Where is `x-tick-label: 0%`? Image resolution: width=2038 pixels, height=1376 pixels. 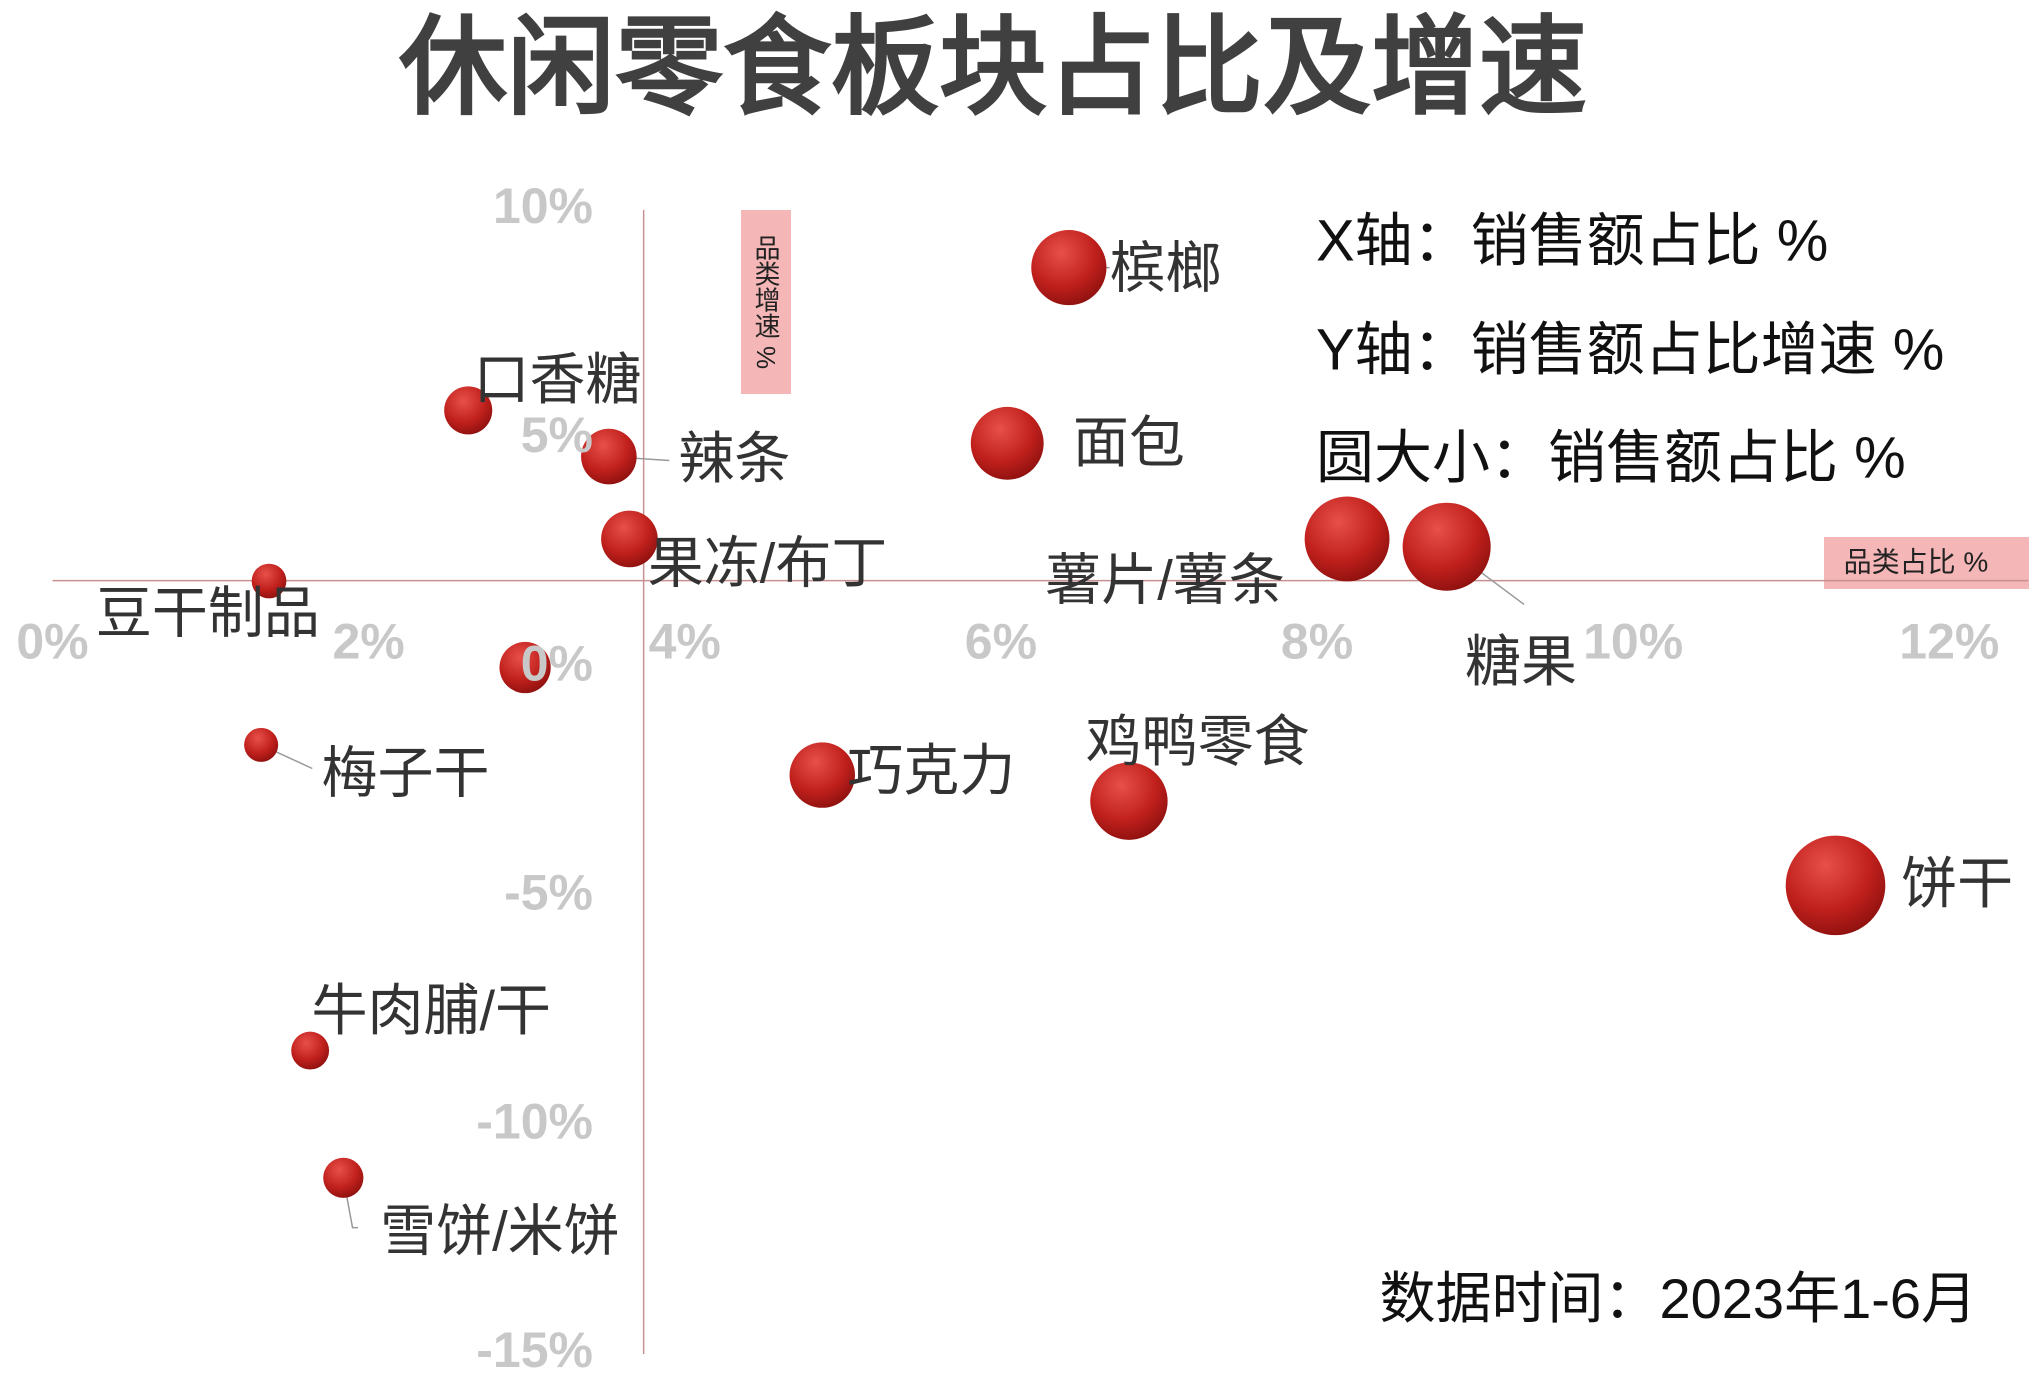 x-tick-label: 0% is located at coordinates (52, 642).